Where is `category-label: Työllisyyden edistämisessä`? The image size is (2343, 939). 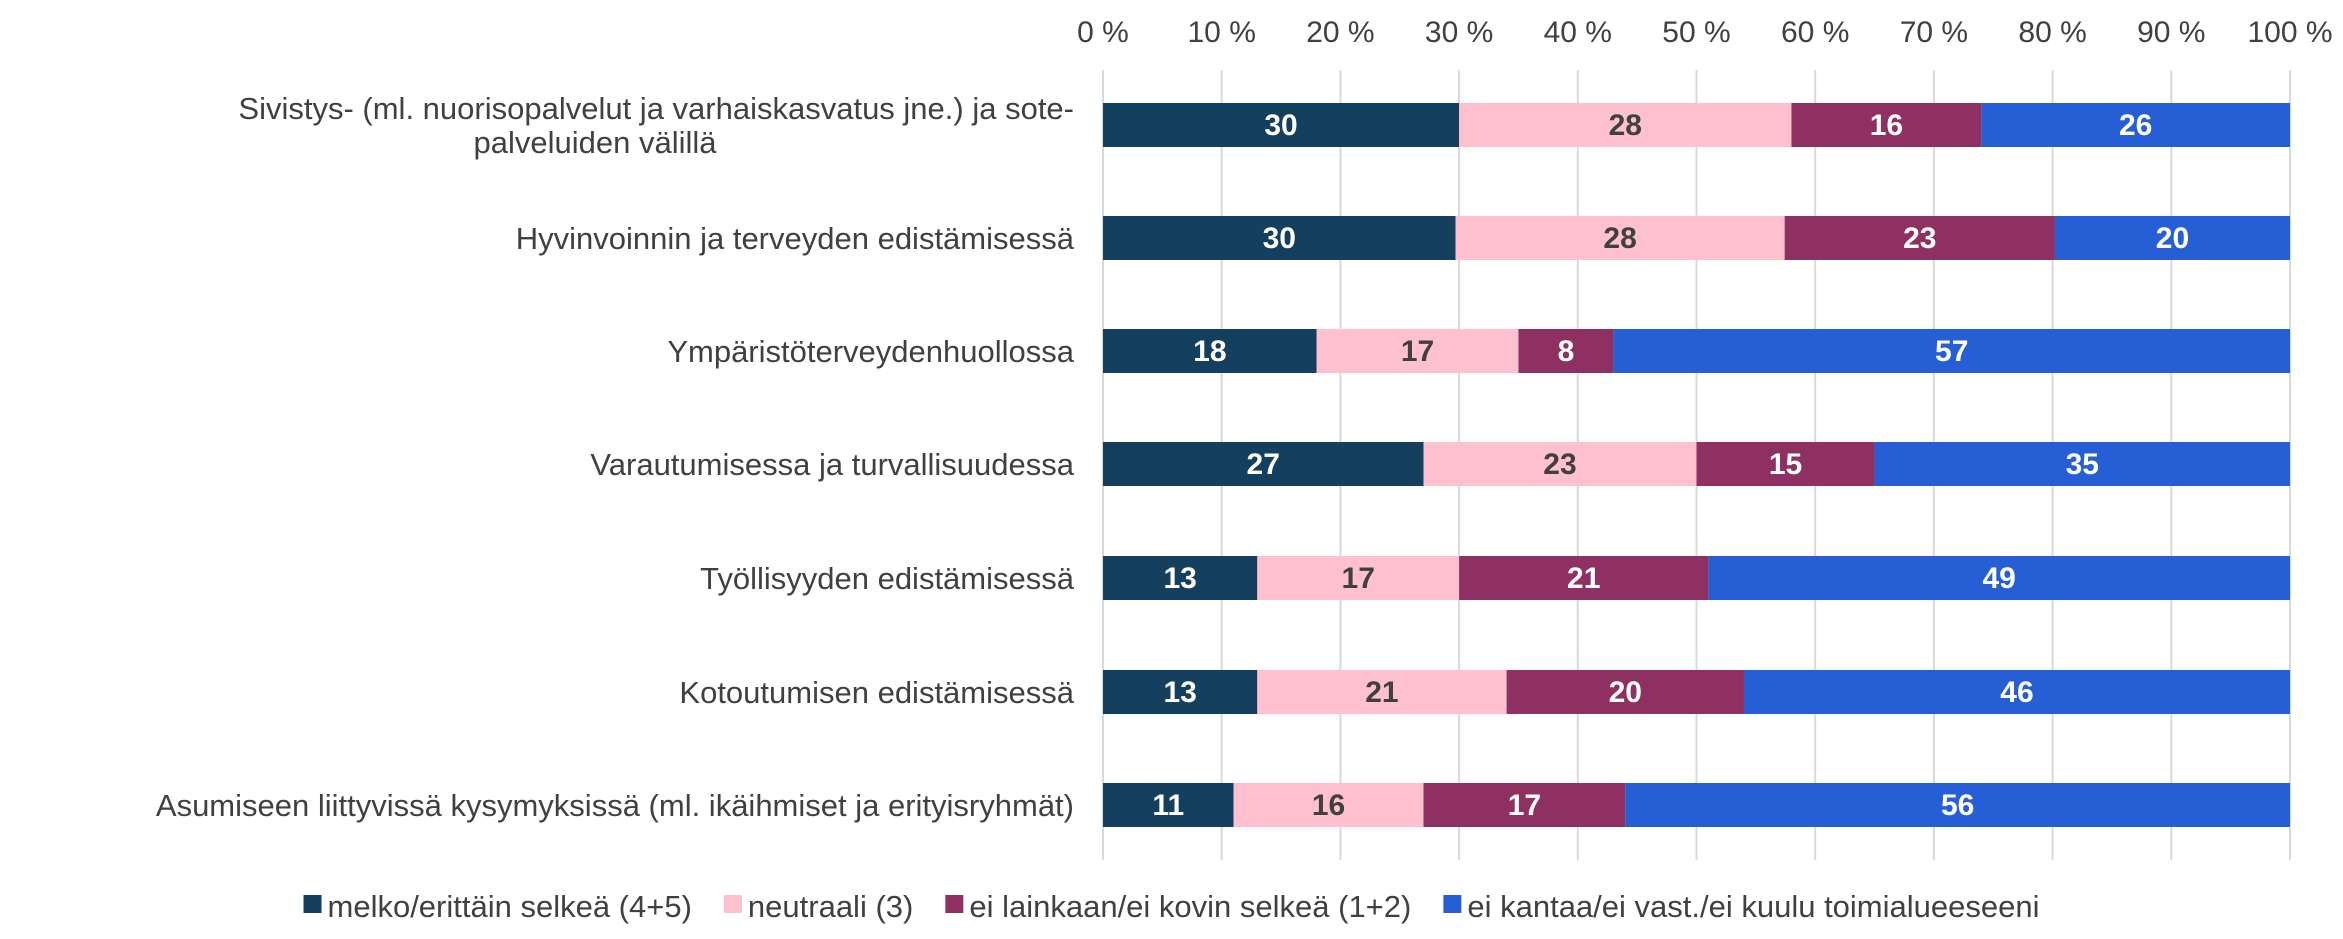 category-label: Työllisyyden edistämisessä is located at coordinates (887, 578).